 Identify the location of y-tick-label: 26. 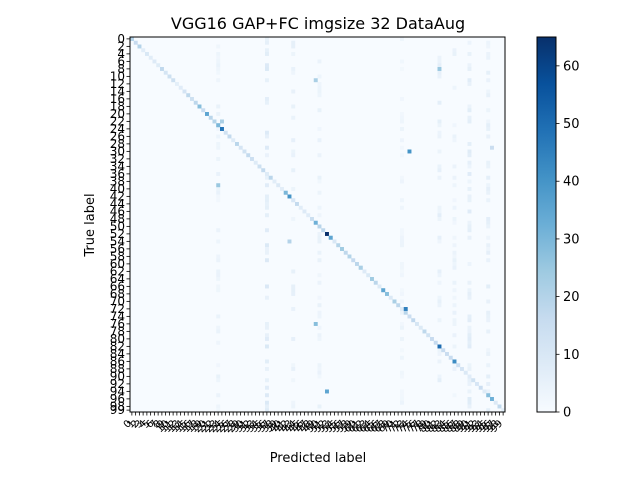
(117, 136).